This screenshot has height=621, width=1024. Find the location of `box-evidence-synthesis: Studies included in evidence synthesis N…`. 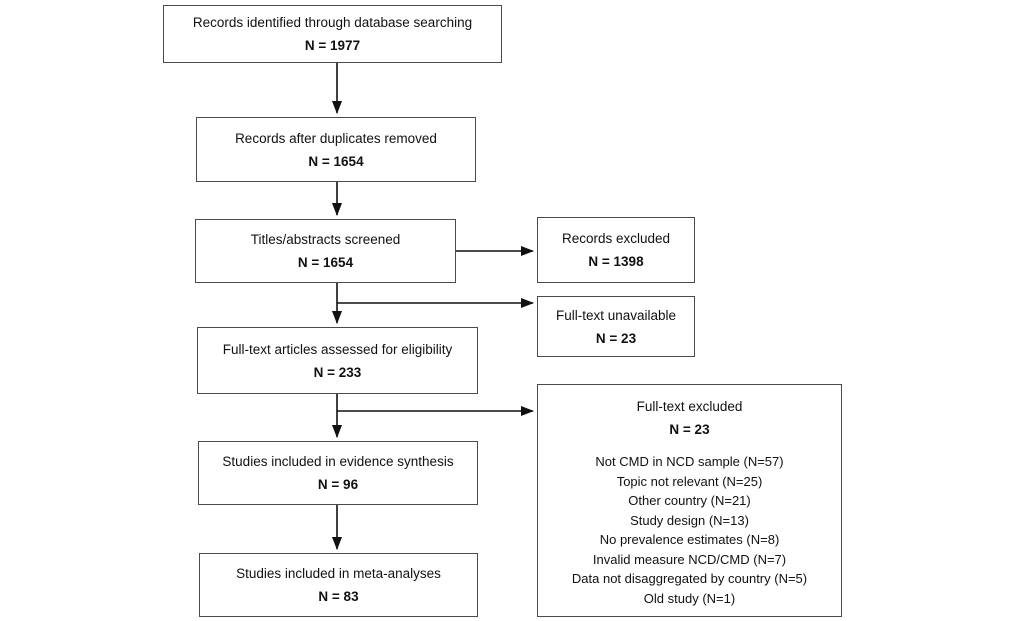

box-evidence-synthesis: Studies included in evidence synthesis N… is located at coordinates (338, 473).